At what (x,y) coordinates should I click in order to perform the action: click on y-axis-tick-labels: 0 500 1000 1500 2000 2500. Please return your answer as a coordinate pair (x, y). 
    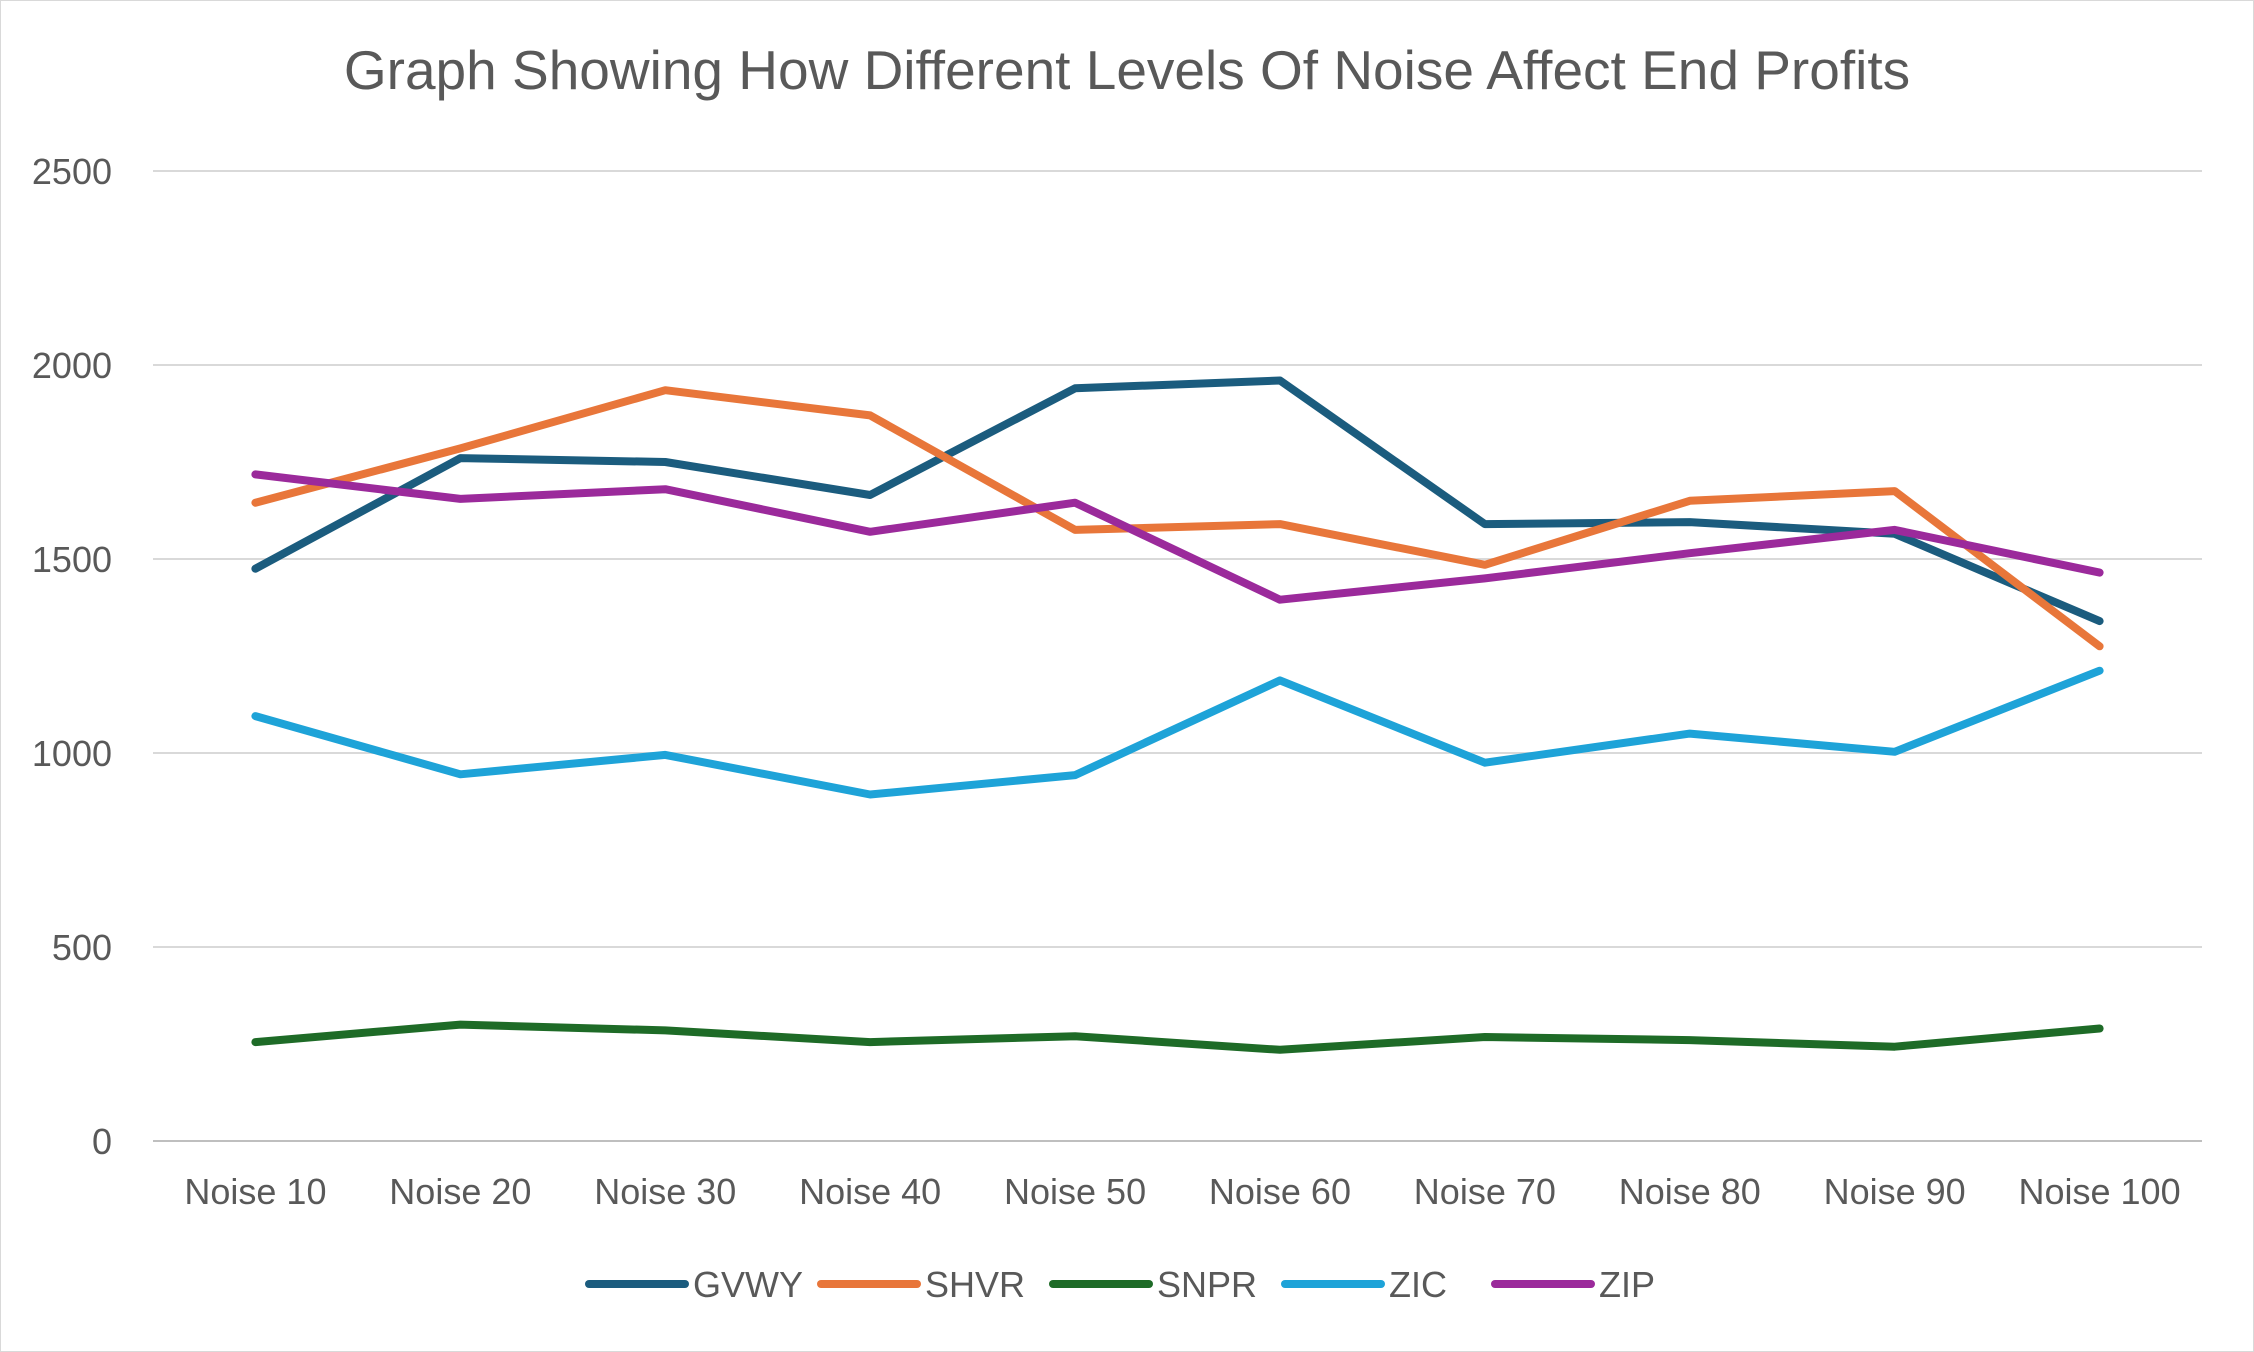
    Looking at the image, I should click on (72, 656).